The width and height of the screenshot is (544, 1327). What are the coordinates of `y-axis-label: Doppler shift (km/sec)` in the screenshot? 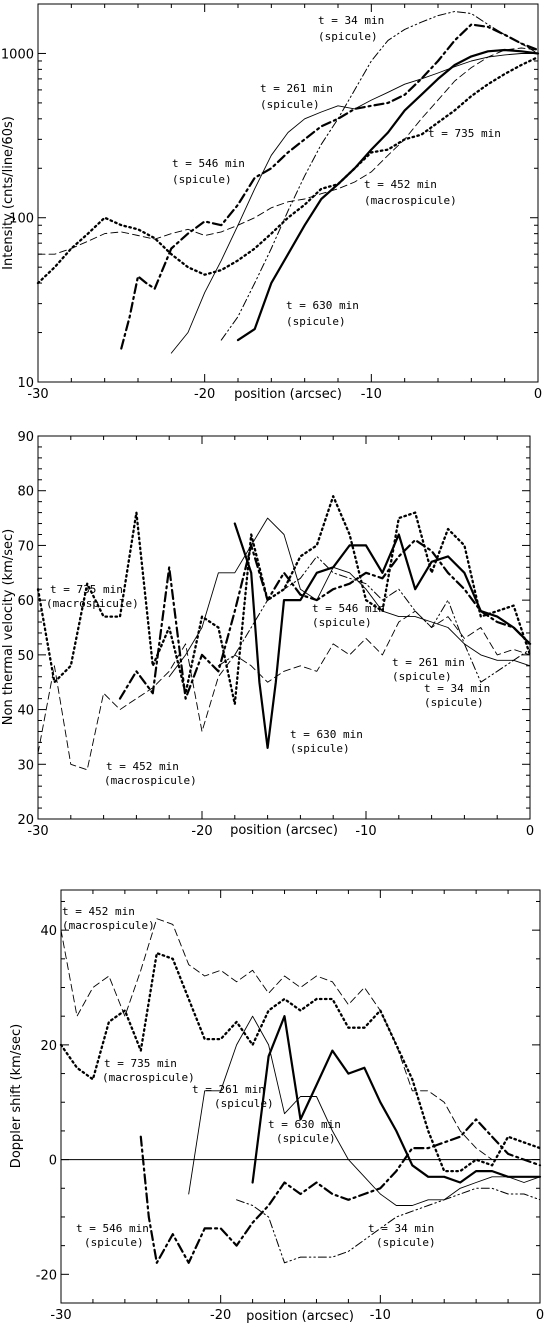 It's located at (16, 1096).